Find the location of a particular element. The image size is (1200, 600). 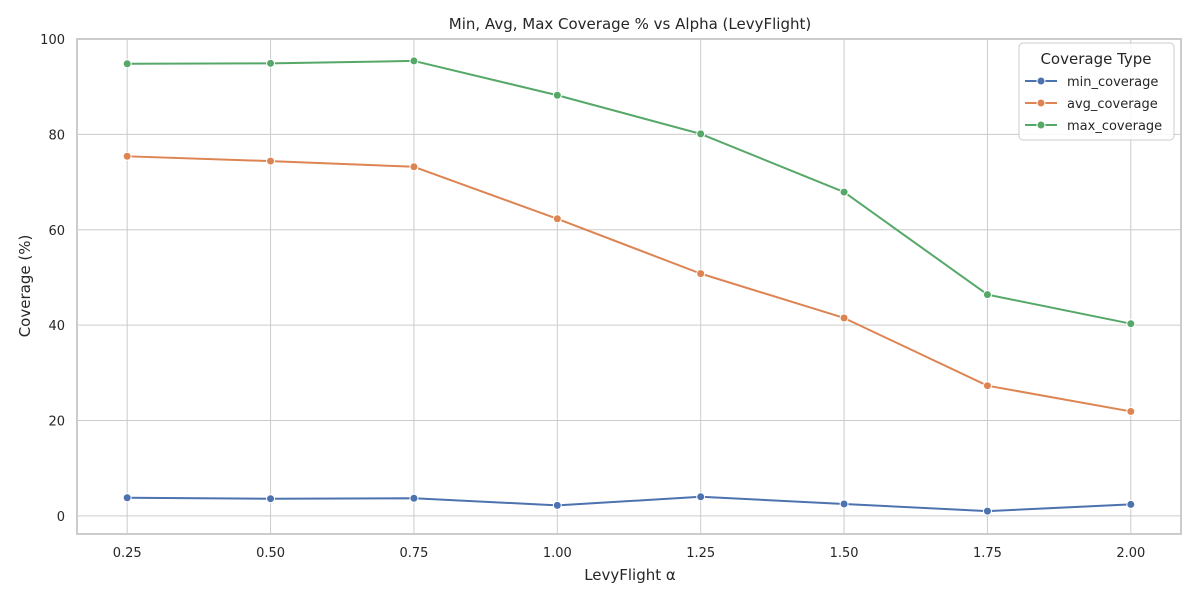

x-axis-ticks: 0.25 0.50 0.75 1.00 1.25 1.50 1.75 2.00 is located at coordinates (629, 553).